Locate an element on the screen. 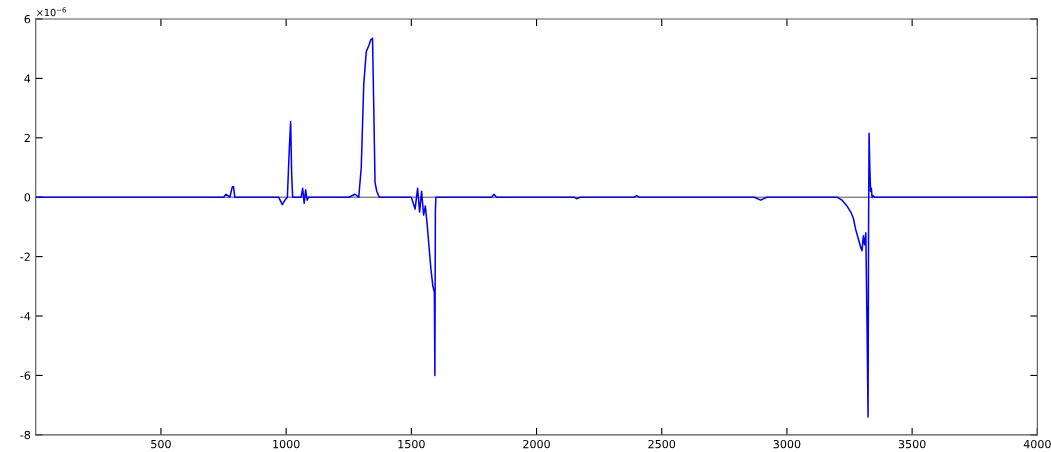 Image resolution: width=1051 pixels, height=452 pixels. y-tick-label: 0 is located at coordinates (27, 197).